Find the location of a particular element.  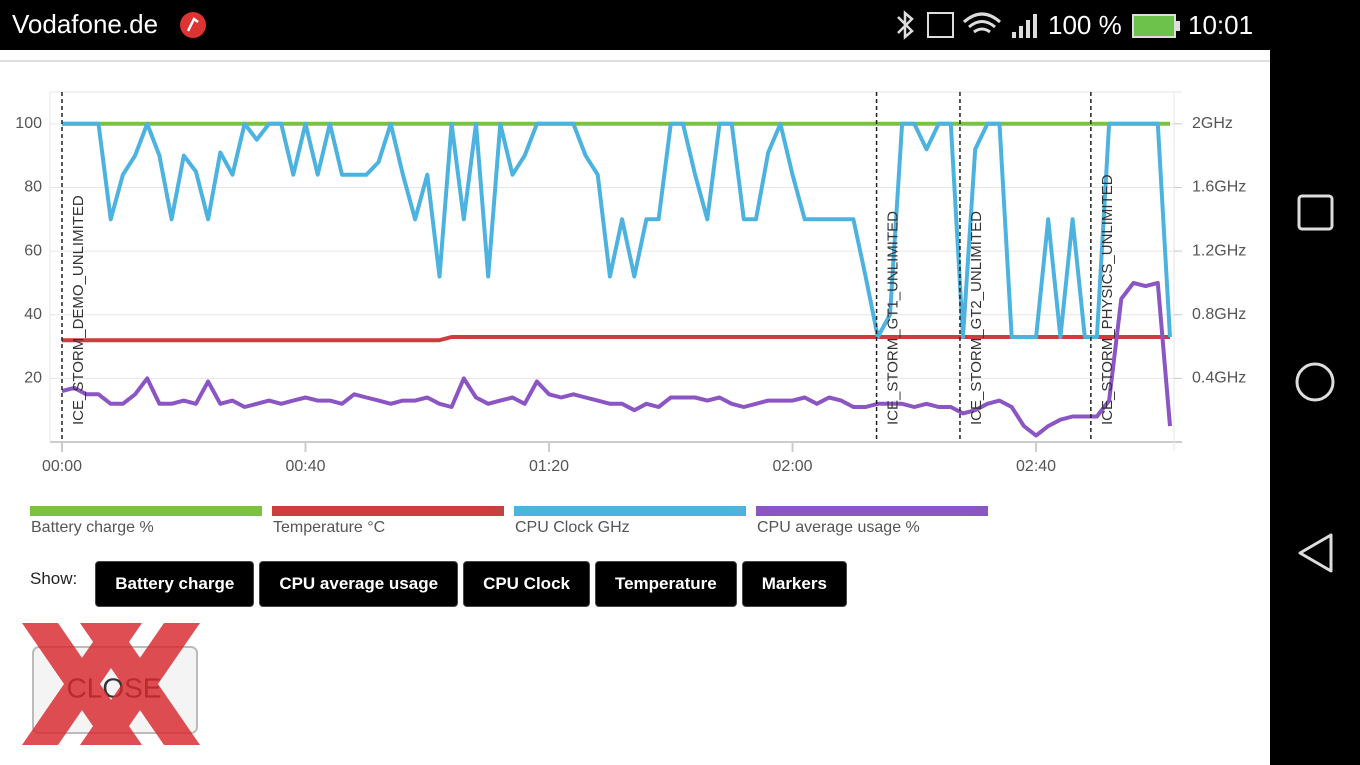

show-label: Show: is located at coordinates (54, 578).